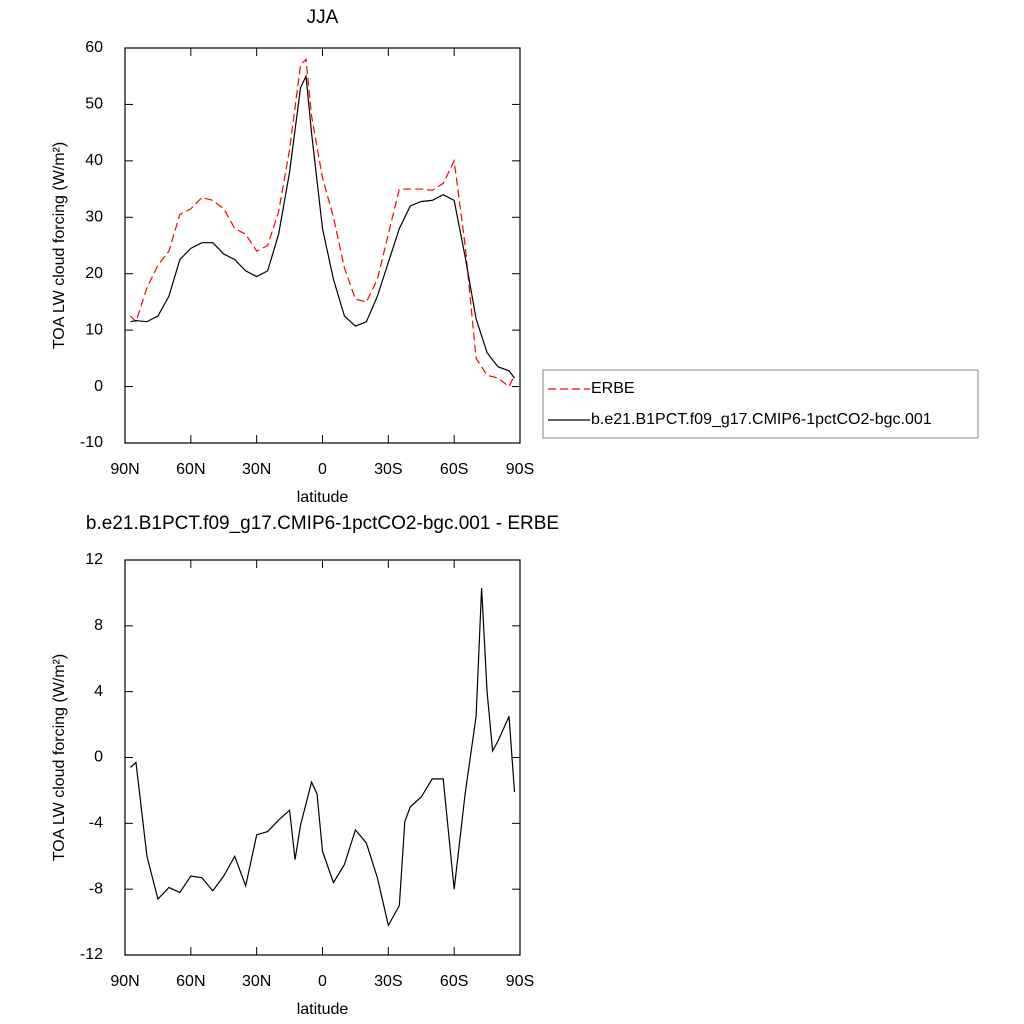 The width and height of the screenshot is (1024, 1024). What do you see at coordinates (613, 388) in the screenshot?
I see `legend-label: ERBE` at bounding box center [613, 388].